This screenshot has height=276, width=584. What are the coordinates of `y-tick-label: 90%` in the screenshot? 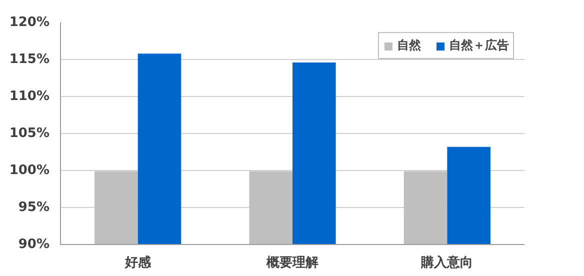 It's located at (34, 244).